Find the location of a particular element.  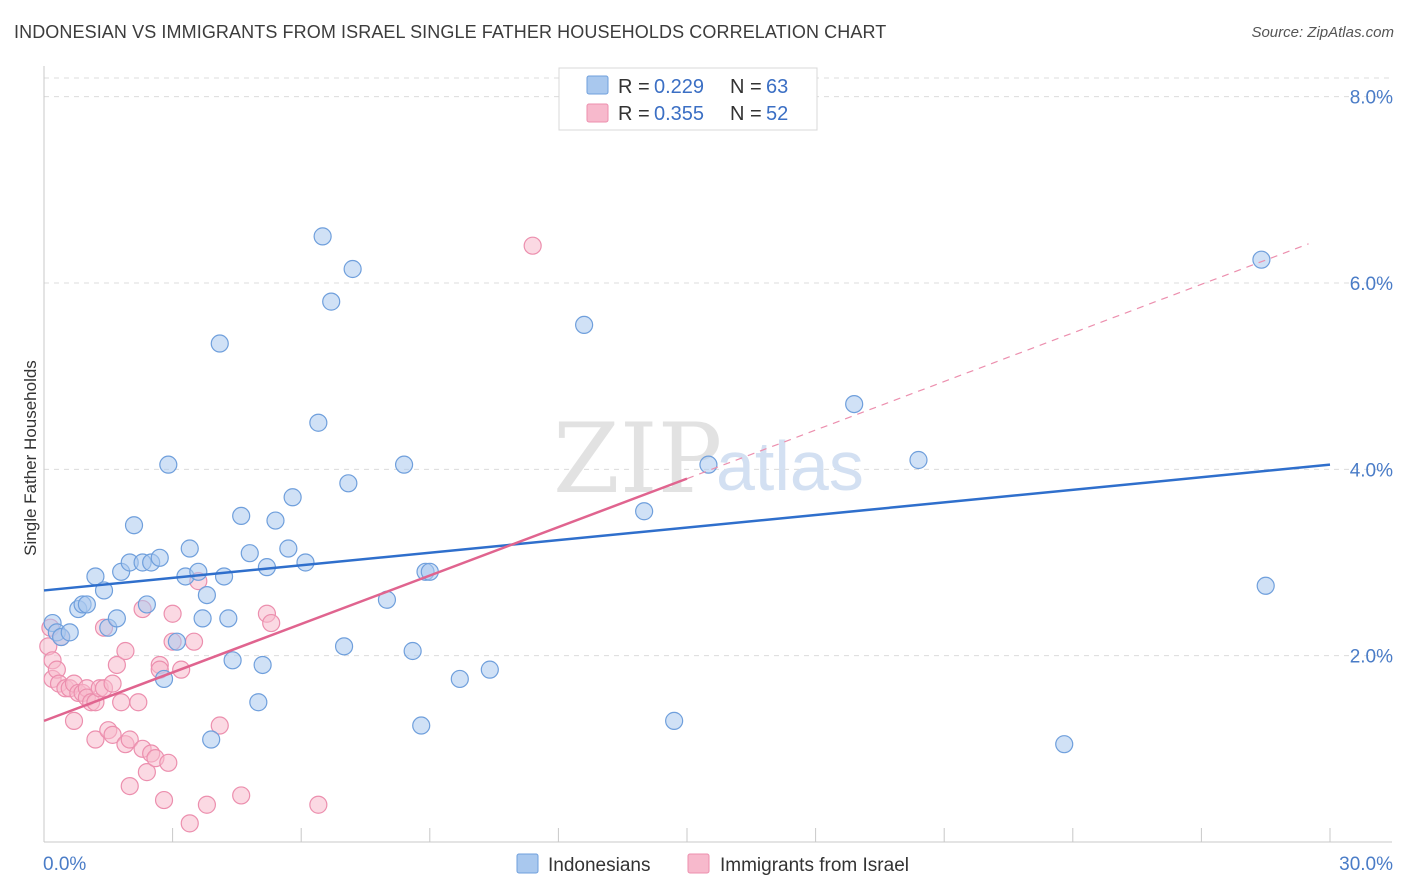

x-tick-labels: 0.0% 30.0% is located at coordinates (718, 864).